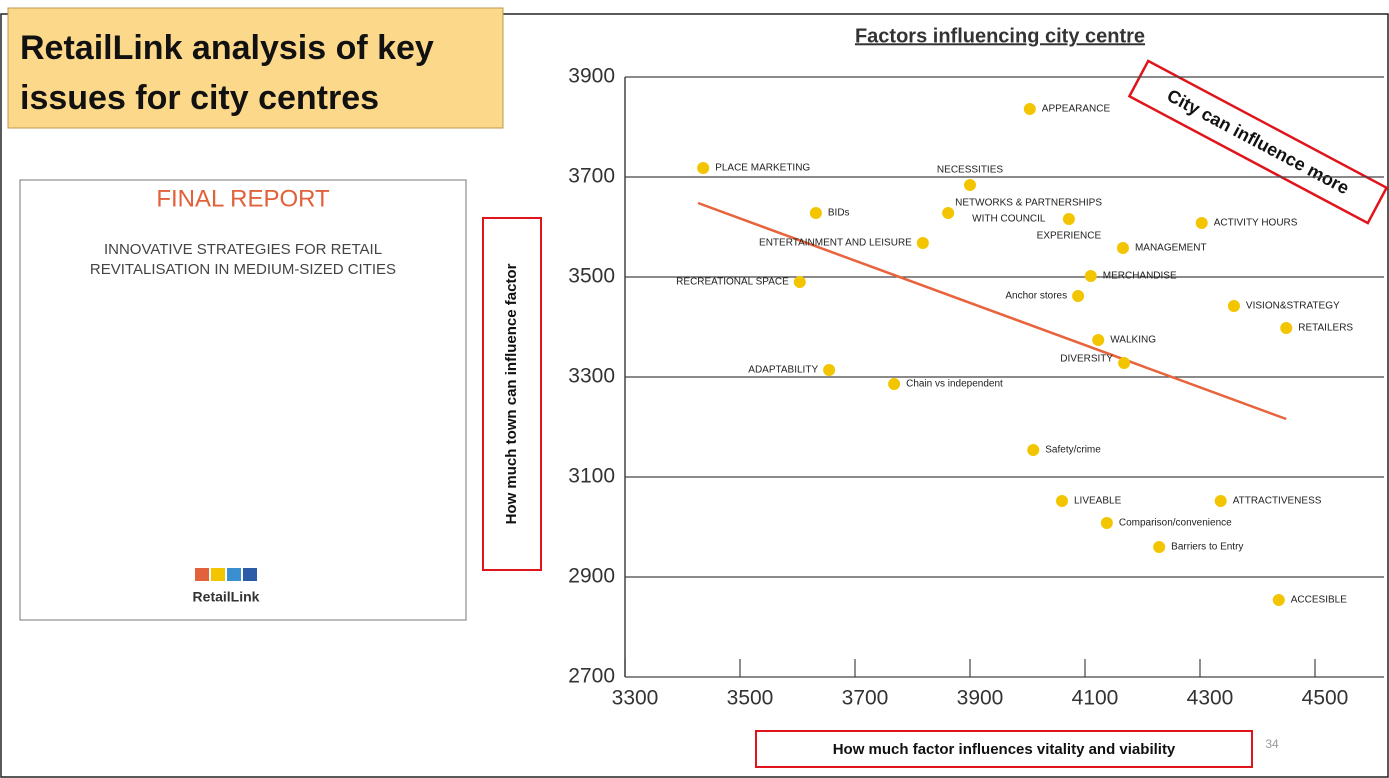  Describe the element at coordinates (1319, 600) in the screenshot. I see `point-label: ACCESIBLE` at that location.